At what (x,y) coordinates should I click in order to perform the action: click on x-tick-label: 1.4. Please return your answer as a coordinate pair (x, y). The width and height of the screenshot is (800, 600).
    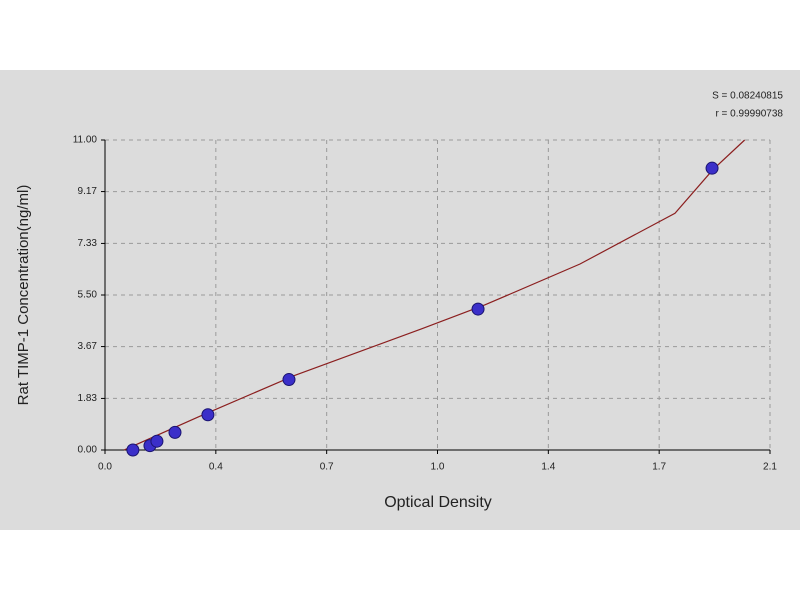
    Looking at the image, I should click on (548, 467).